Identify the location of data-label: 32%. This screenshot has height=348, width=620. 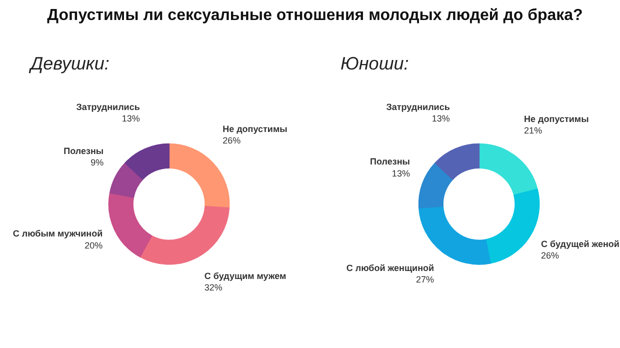
(213, 287).